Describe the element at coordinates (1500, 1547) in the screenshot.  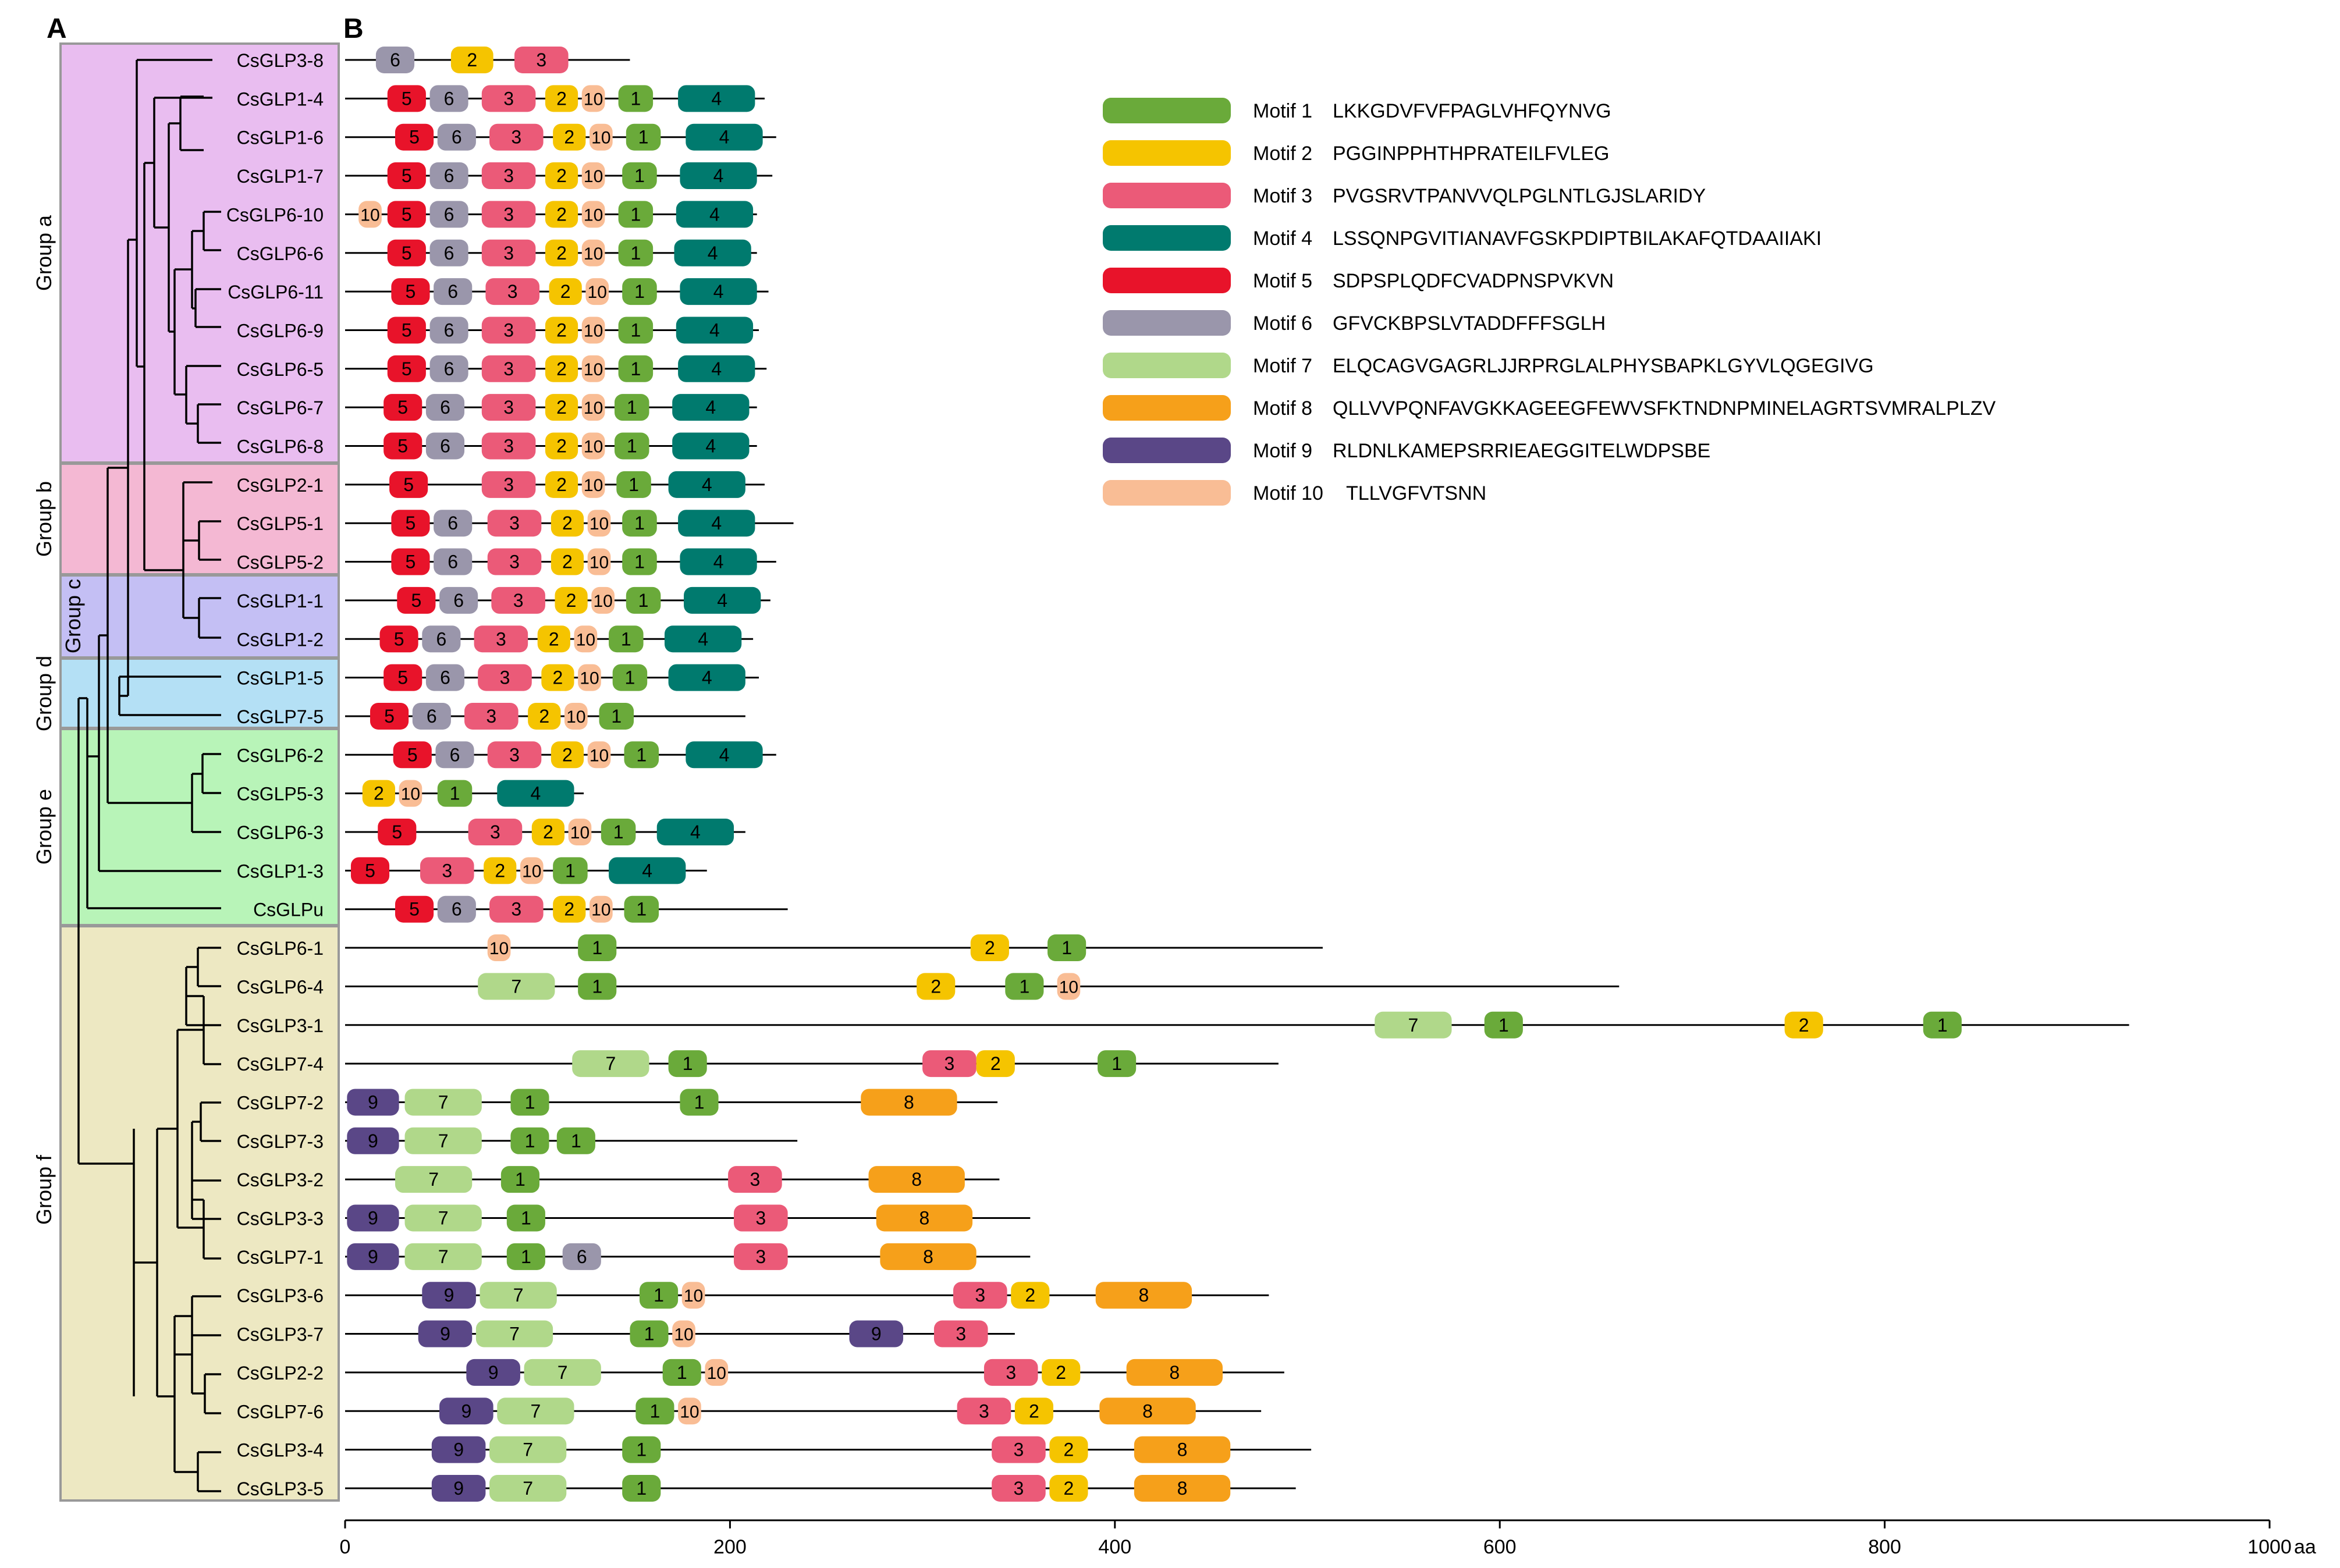
I see `x-tick-label: 600` at that location.